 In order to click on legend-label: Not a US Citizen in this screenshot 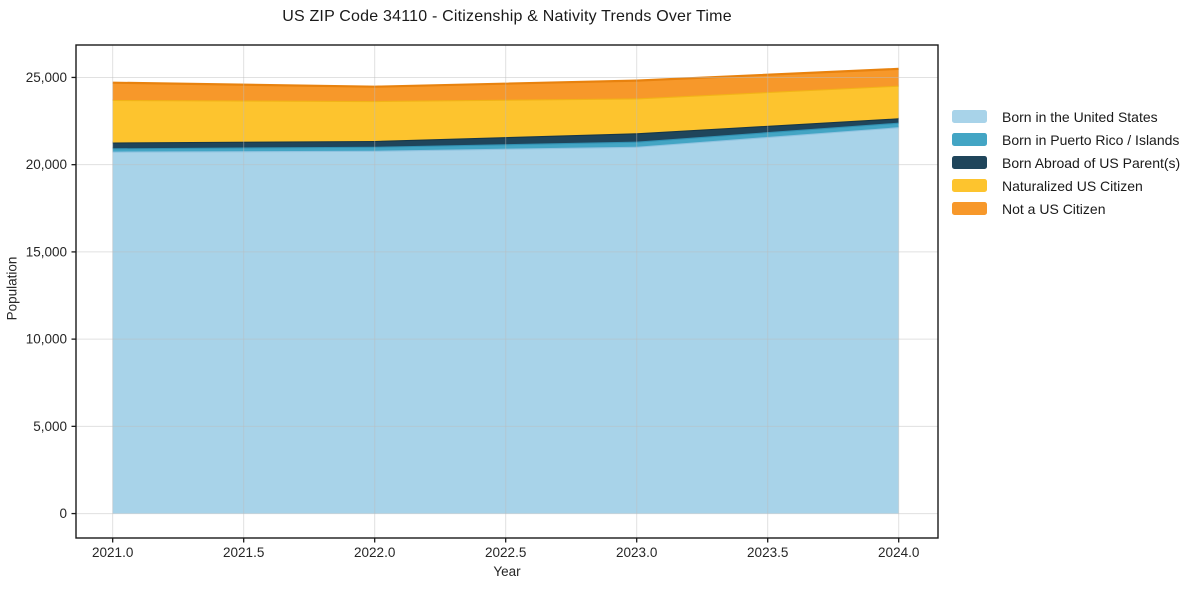, I will do `click(1054, 208)`.